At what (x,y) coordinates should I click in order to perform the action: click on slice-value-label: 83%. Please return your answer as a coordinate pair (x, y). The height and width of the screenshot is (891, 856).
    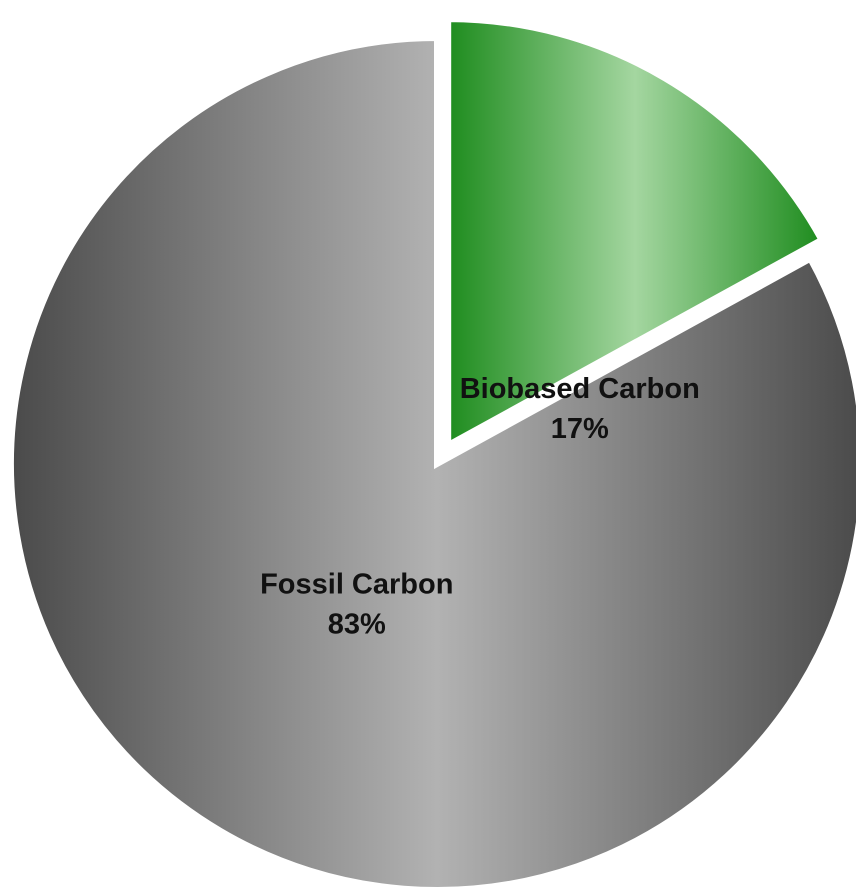
    Looking at the image, I should click on (357, 625).